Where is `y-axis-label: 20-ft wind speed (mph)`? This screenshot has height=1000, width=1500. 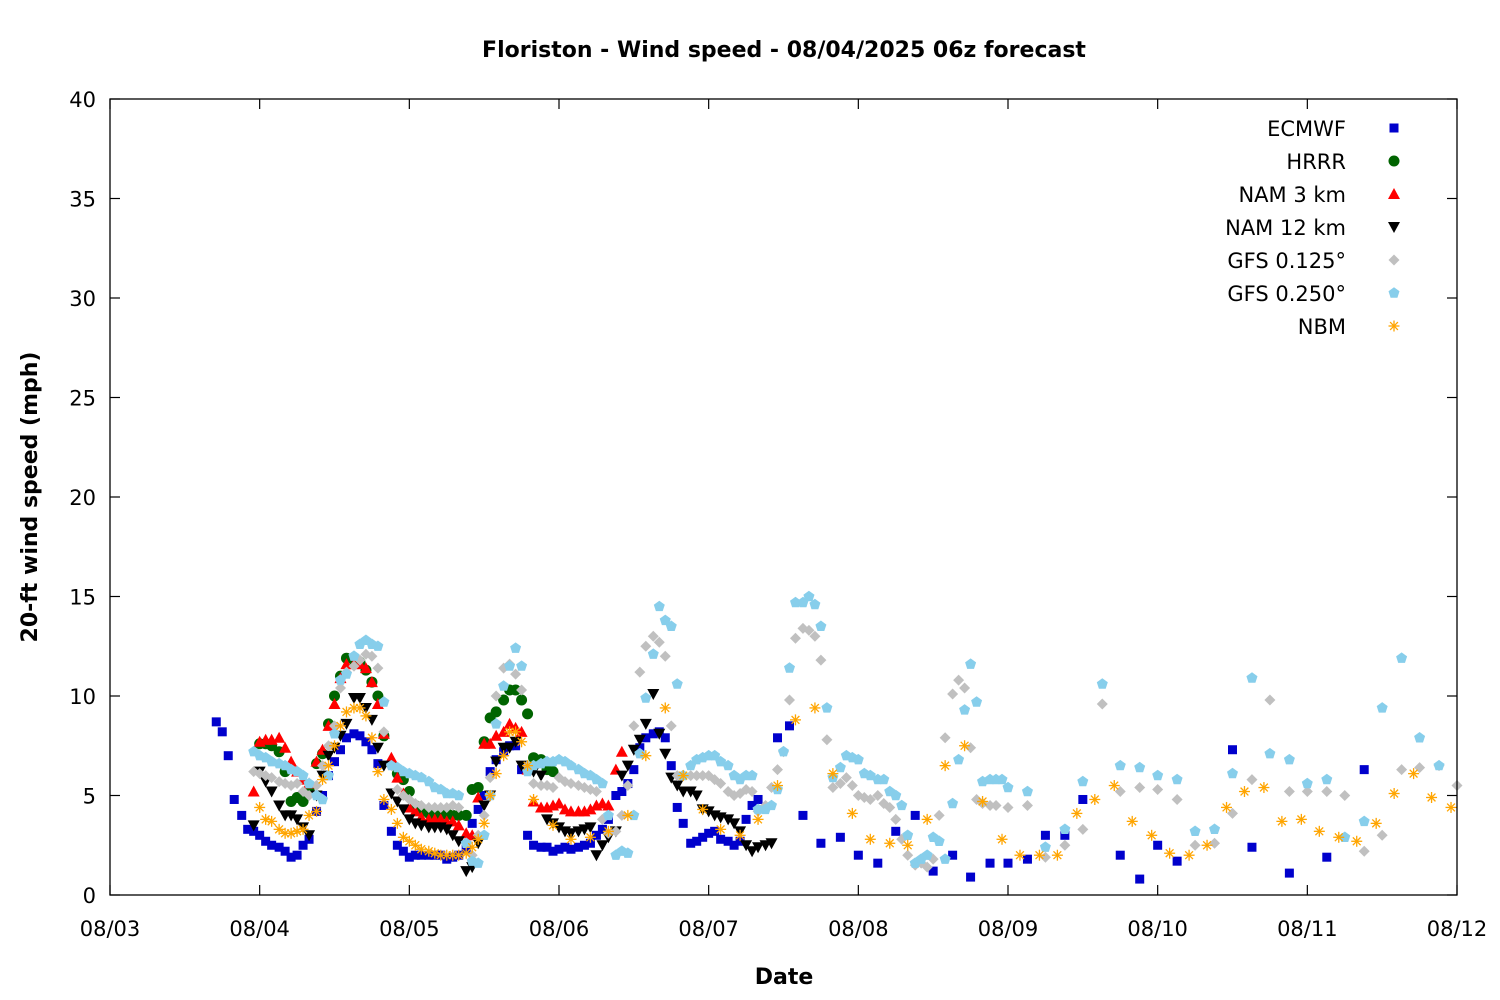
y-axis-label: 20-ft wind speed (mph) is located at coordinates (30, 497).